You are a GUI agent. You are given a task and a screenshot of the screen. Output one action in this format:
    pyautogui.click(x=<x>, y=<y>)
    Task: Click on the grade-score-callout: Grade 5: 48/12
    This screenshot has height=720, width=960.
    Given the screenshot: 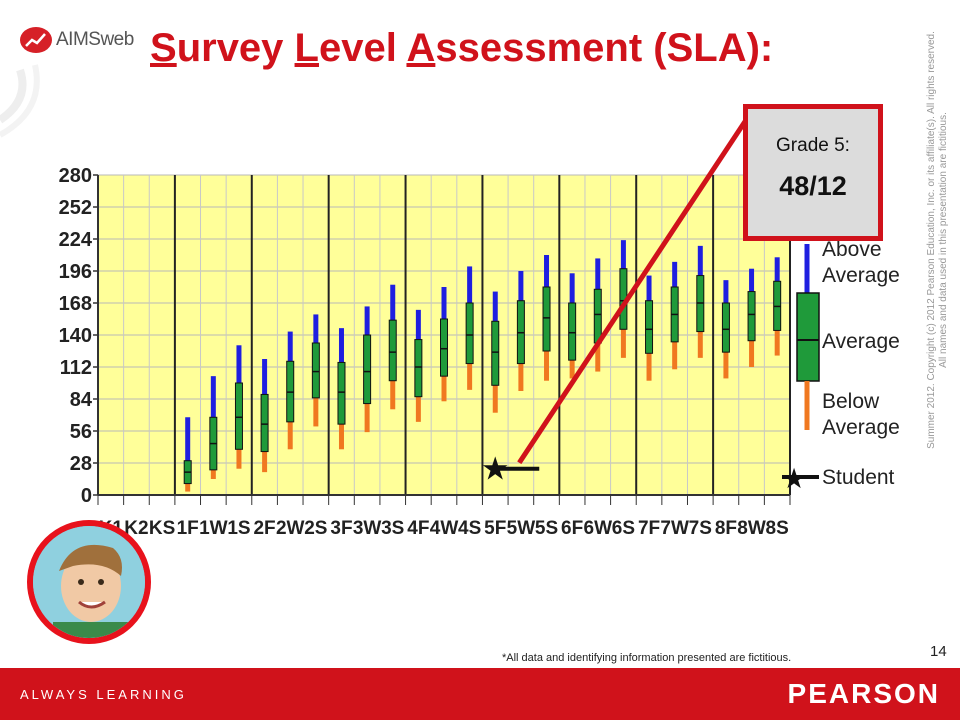 What is the action you would take?
    pyautogui.click(x=813, y=172)
    